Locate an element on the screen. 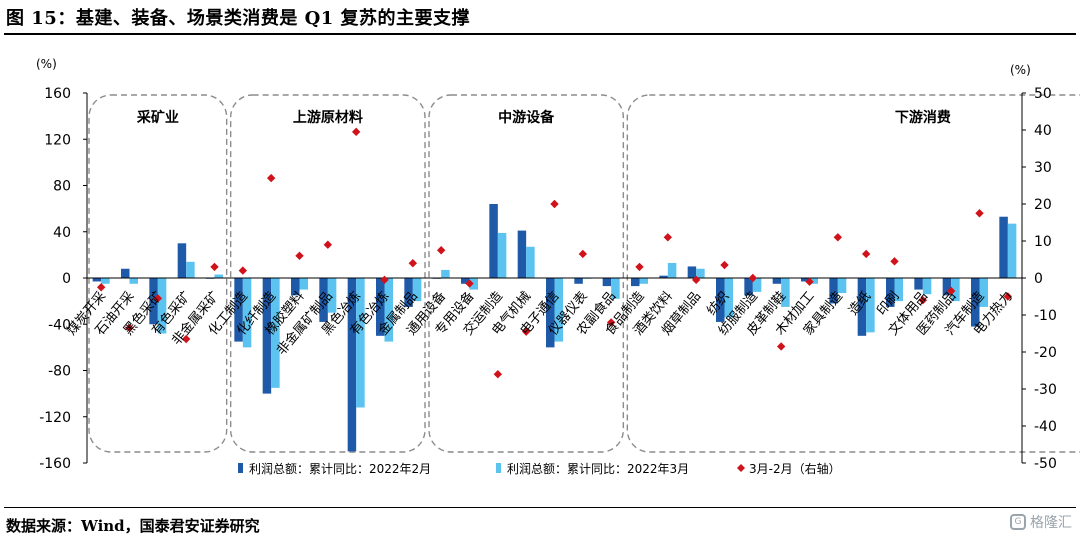  watermark: G 格隆汇 is located at coordinates (1041, 522).